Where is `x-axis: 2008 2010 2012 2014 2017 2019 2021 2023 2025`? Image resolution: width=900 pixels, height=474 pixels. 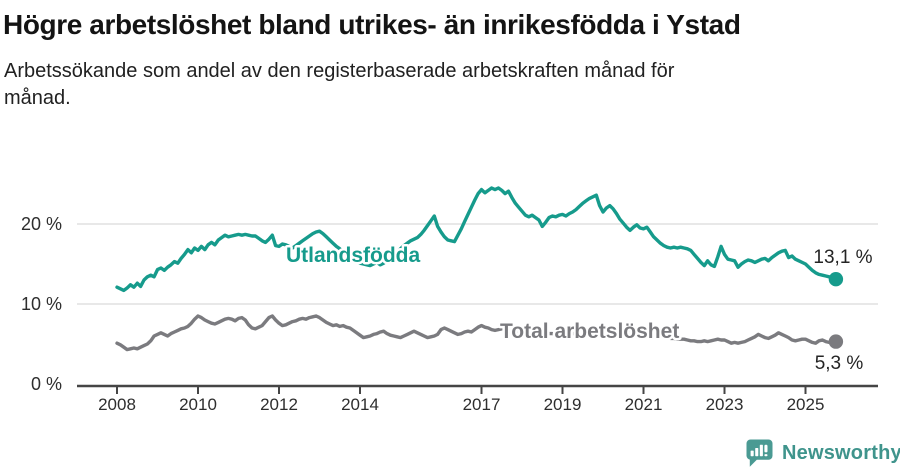 x-axis: 2008 2010 2012 2014 2017 2019 2021 2023 2025 is located at coordinates (477, 399).